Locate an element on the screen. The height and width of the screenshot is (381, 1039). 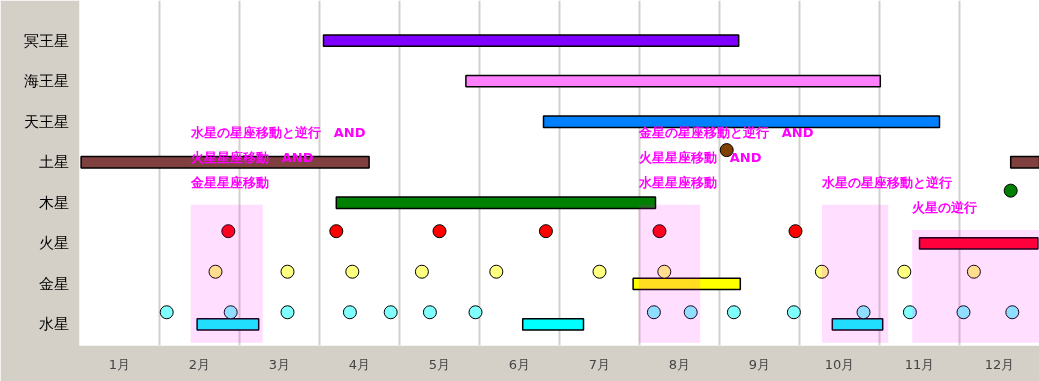
x-tick-label: 5月 is located at coordinates (439, 364).